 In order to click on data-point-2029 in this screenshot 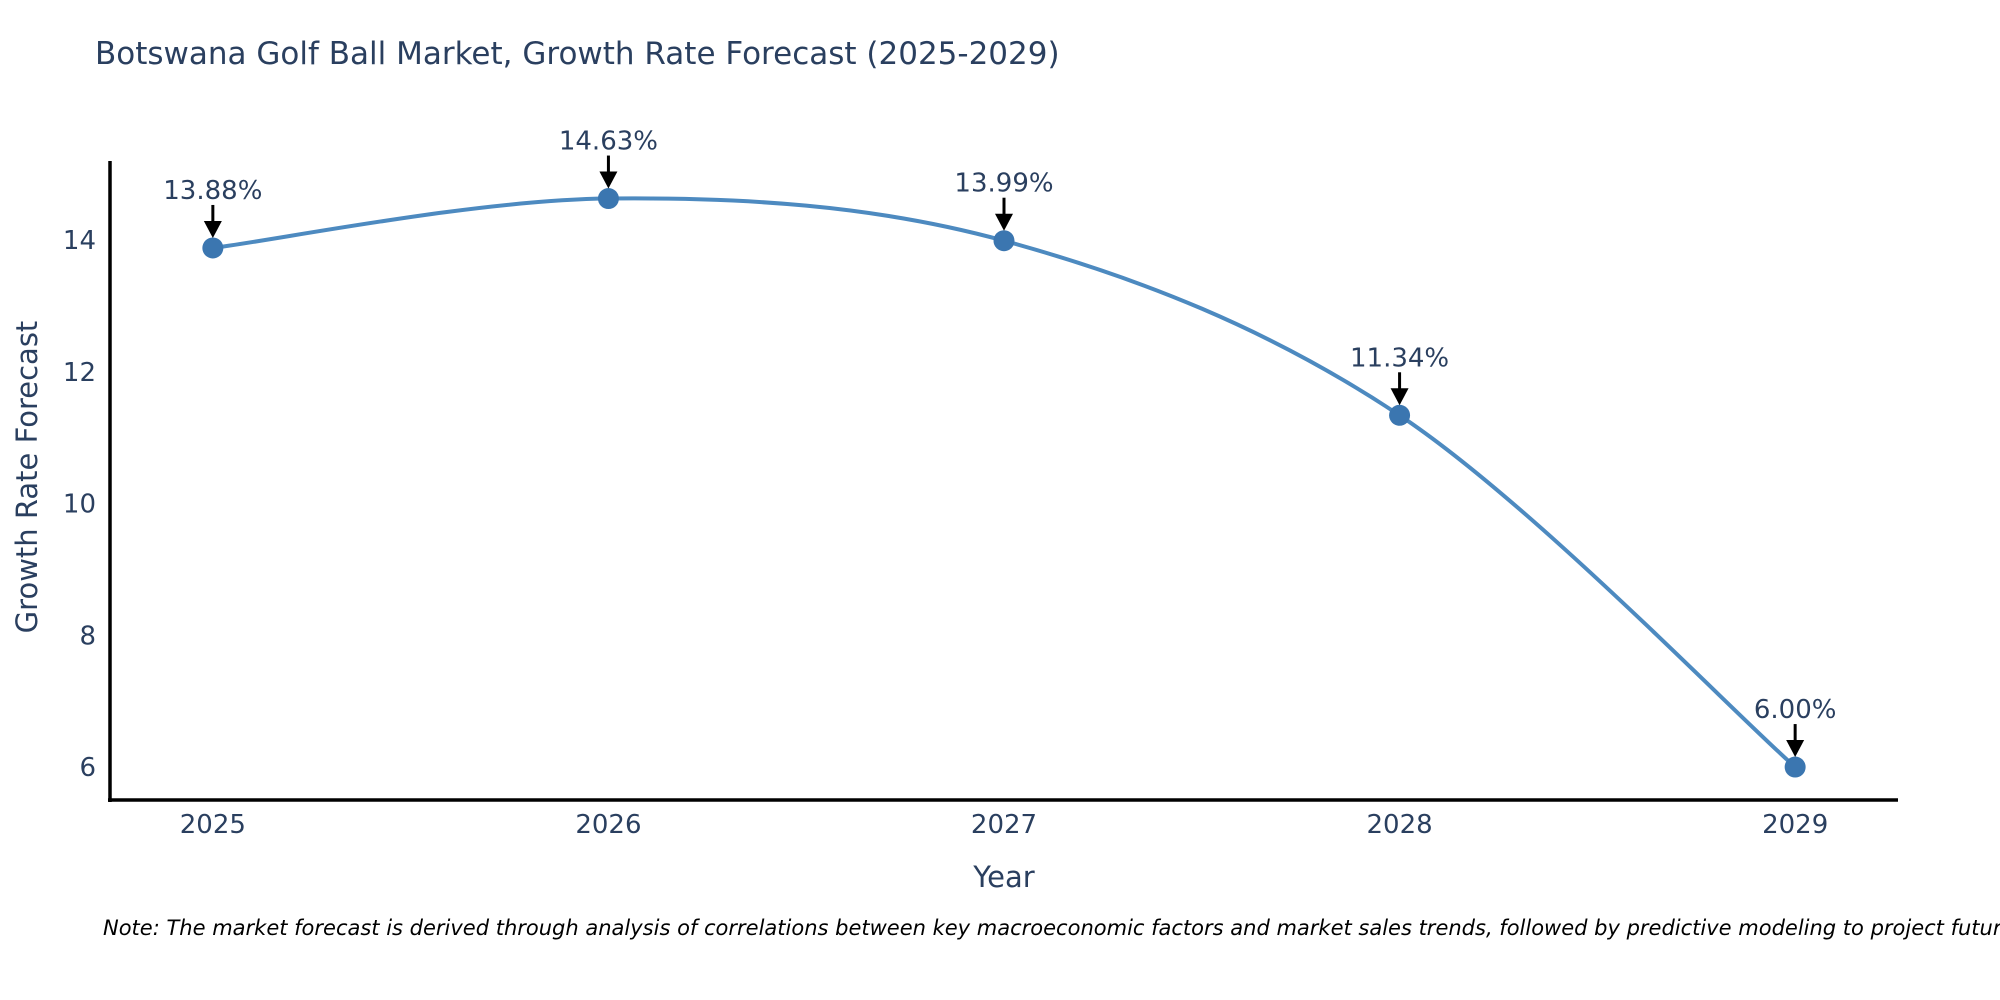, I will do `click(1795, 767)`.